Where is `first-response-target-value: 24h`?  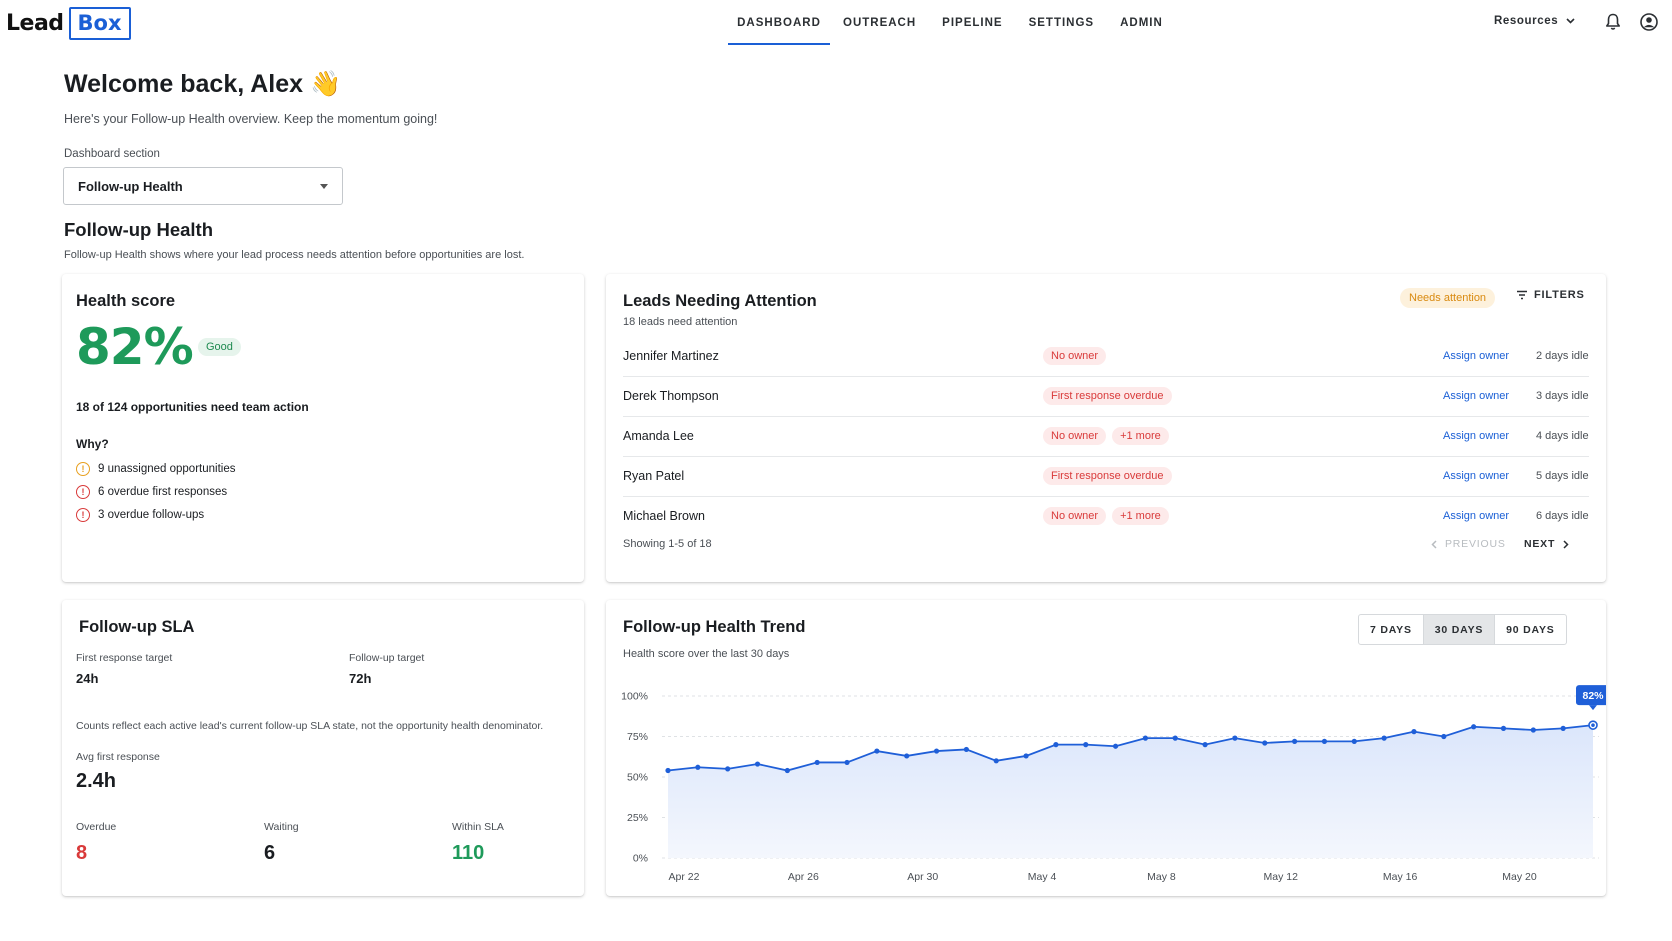 first-response-target-value: 24h is located at coordinates (87, 678).